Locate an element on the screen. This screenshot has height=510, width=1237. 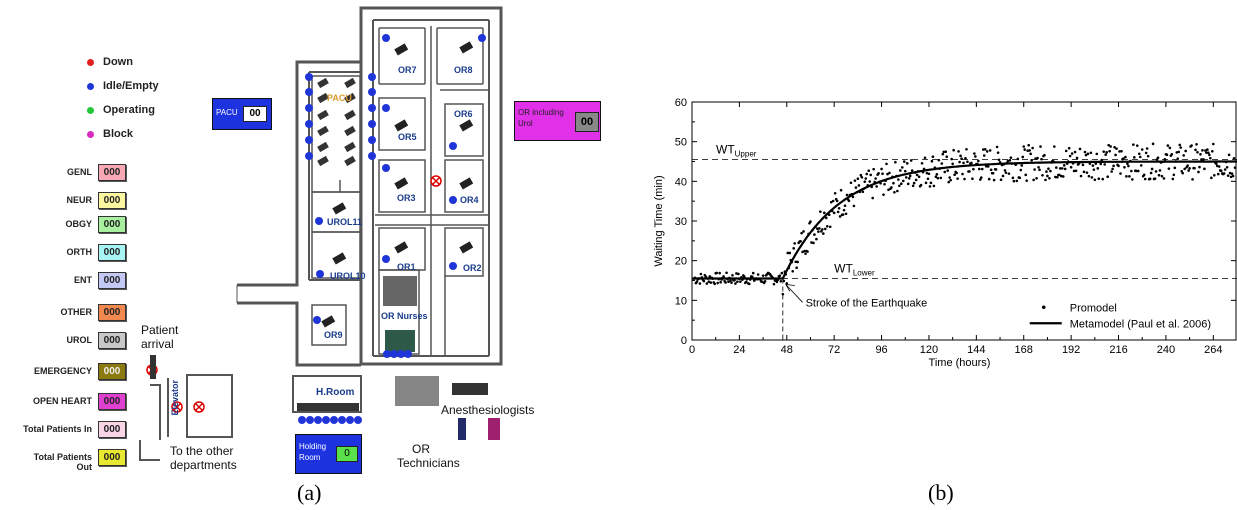
x-tick-label: 96 is located at coordinates (881, 350).